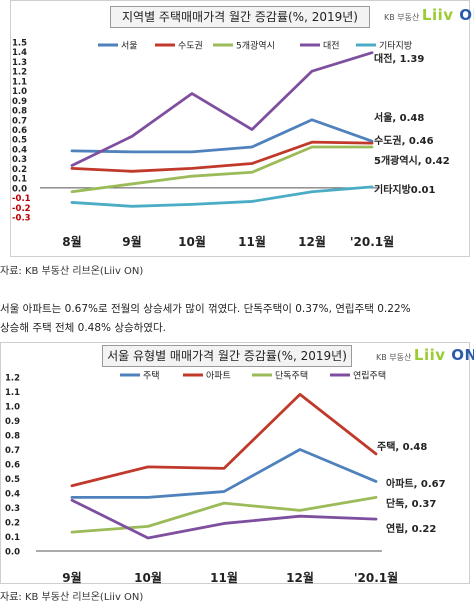  I want to click on source-note-1: 자료: KB 부동산 리브온(Liiv ON), so click(72, 271).